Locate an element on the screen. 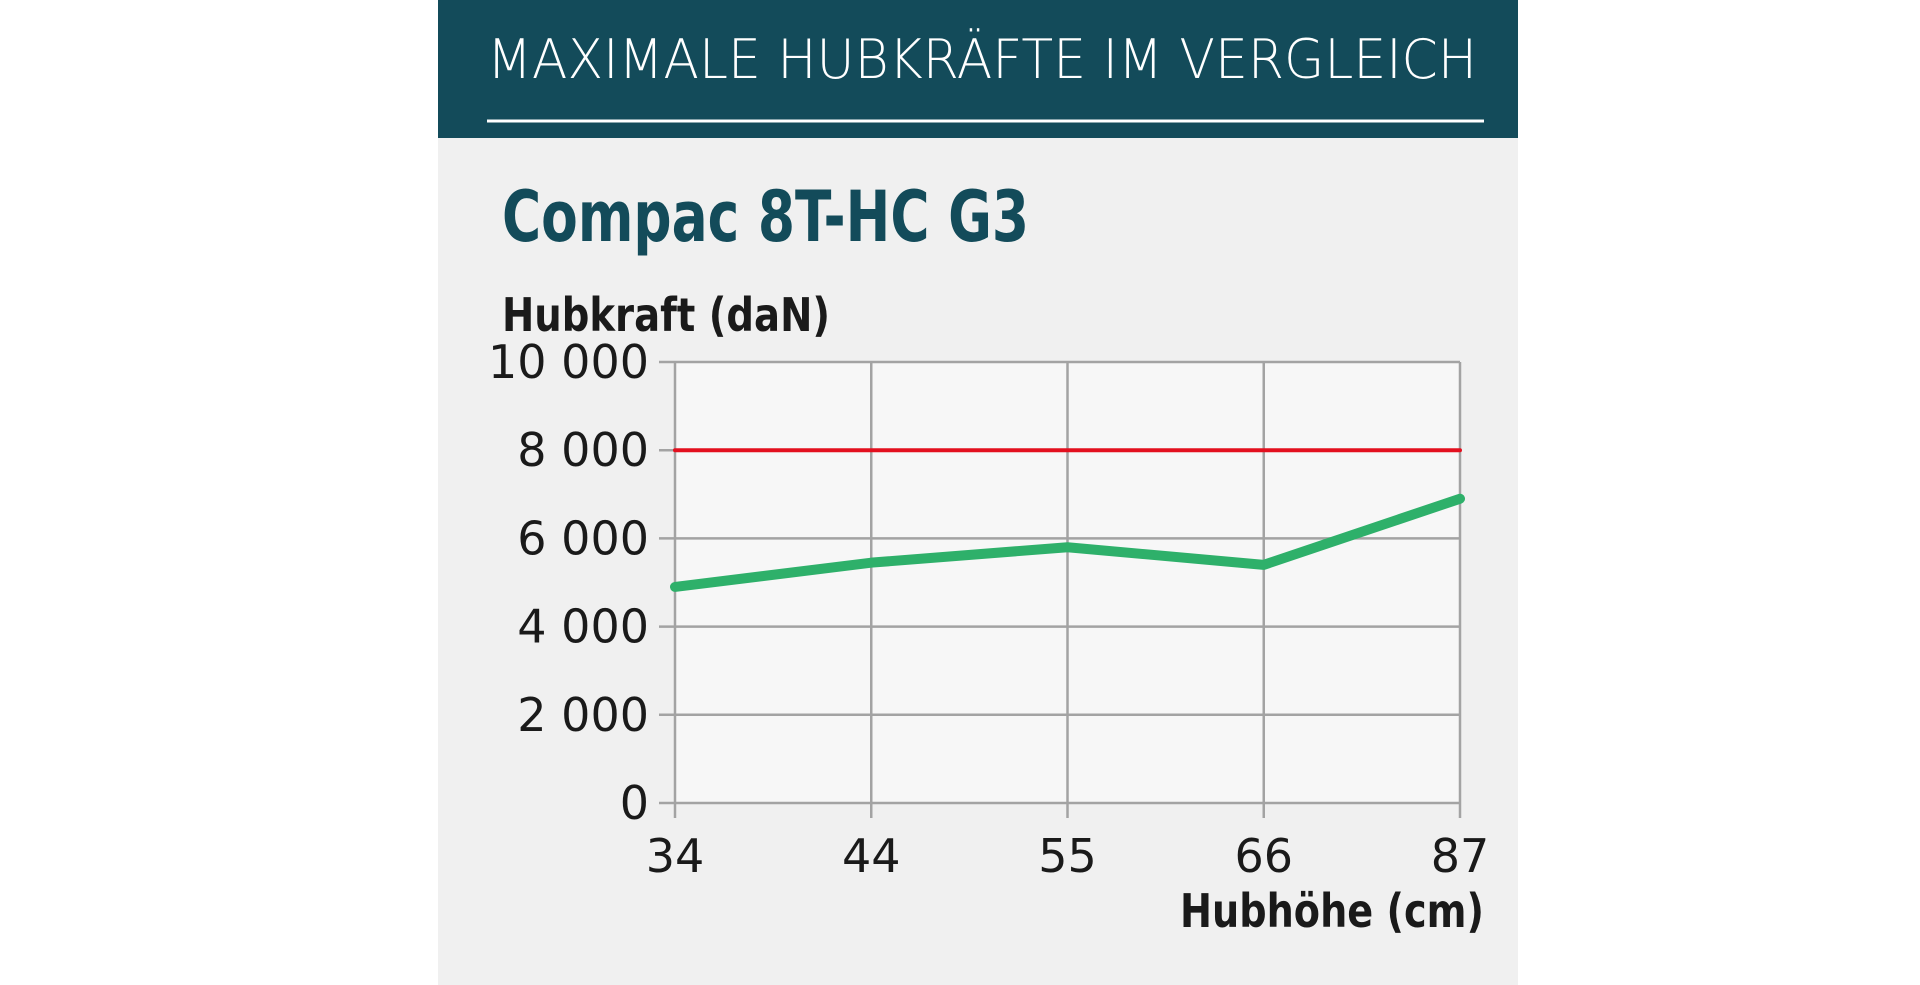 The height and width of the screenshot is (985, 1920). y-tick-label: 0 is located at coordinates (634, 803).